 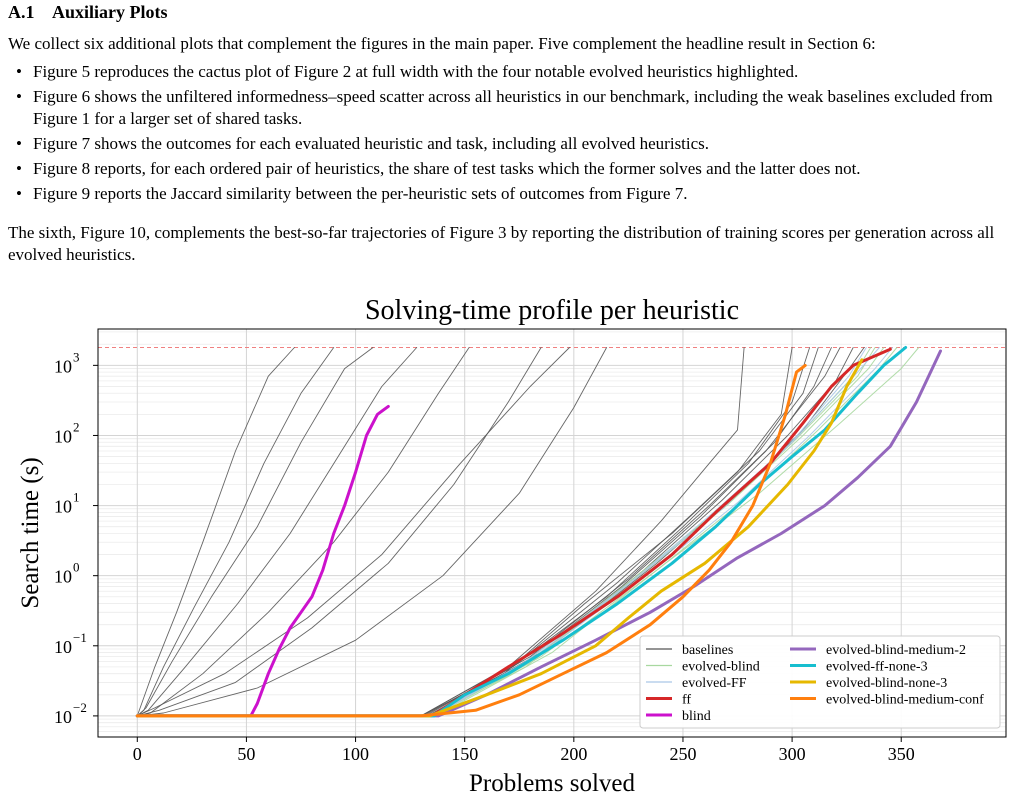 I want to click on legend-label: evolved-blind-none-3, so click(x=886, y=683).